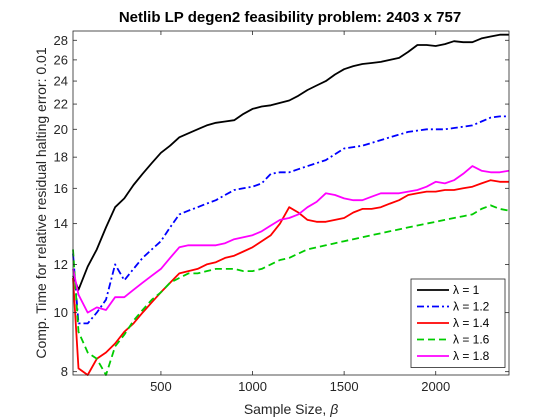  I want to click on legend-label-2: λ = 1.2, so click(471, 307).